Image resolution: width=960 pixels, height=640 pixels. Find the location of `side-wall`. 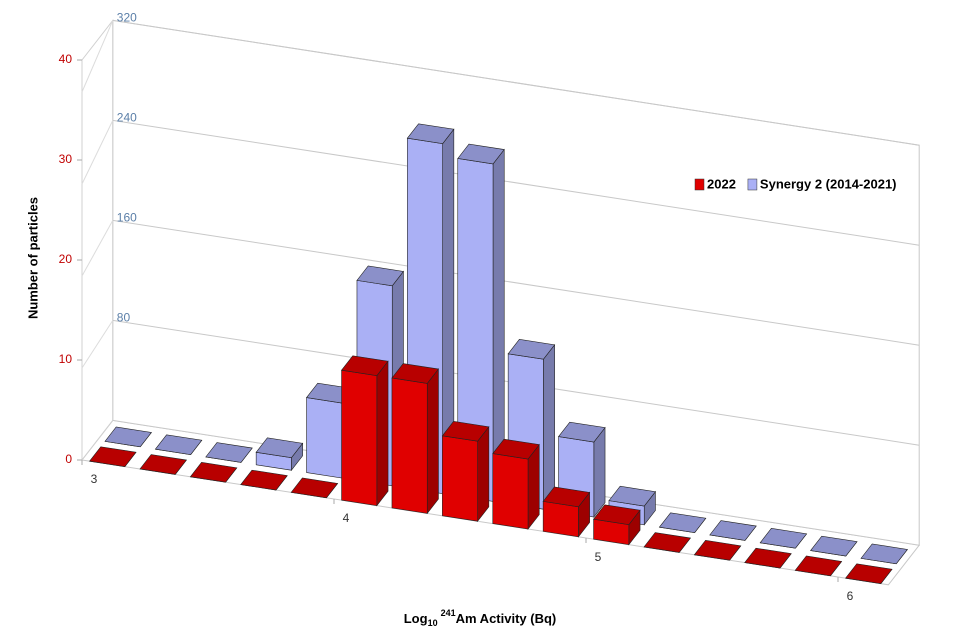

side-wall is located at coordinates (97, 240).